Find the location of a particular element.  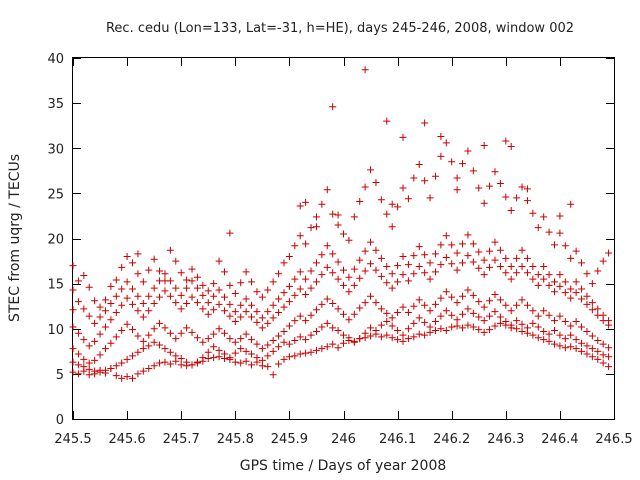

y-axis-label: STEC from uqrg / TECUs is located at coordinates (15, 238).